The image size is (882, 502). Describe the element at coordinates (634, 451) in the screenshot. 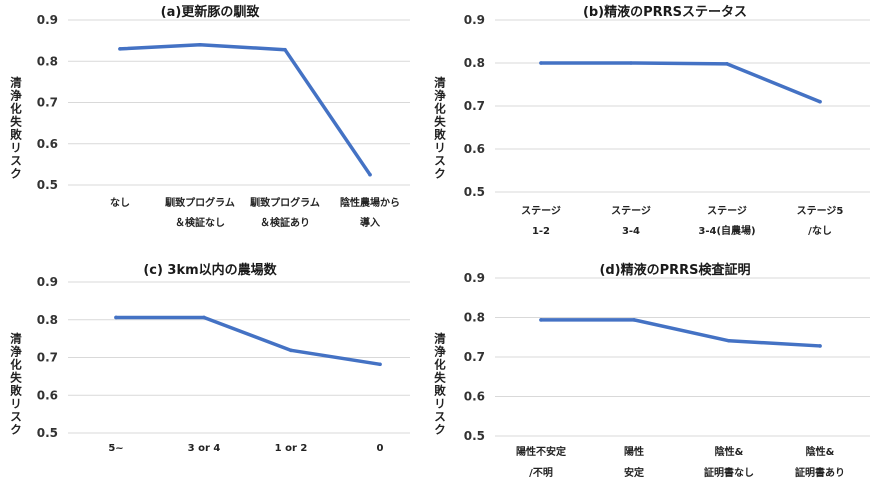

I see `x-category-label: 陽性` at that location.